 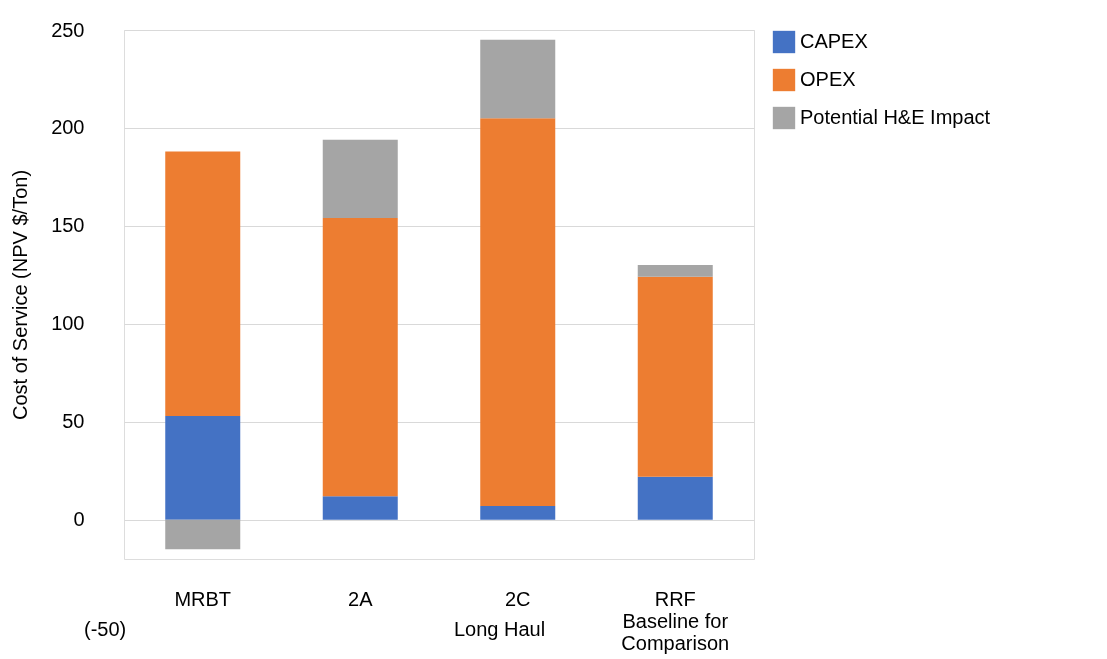 I want to click on x-tick-label: 2A, so click(x=361, y=598).